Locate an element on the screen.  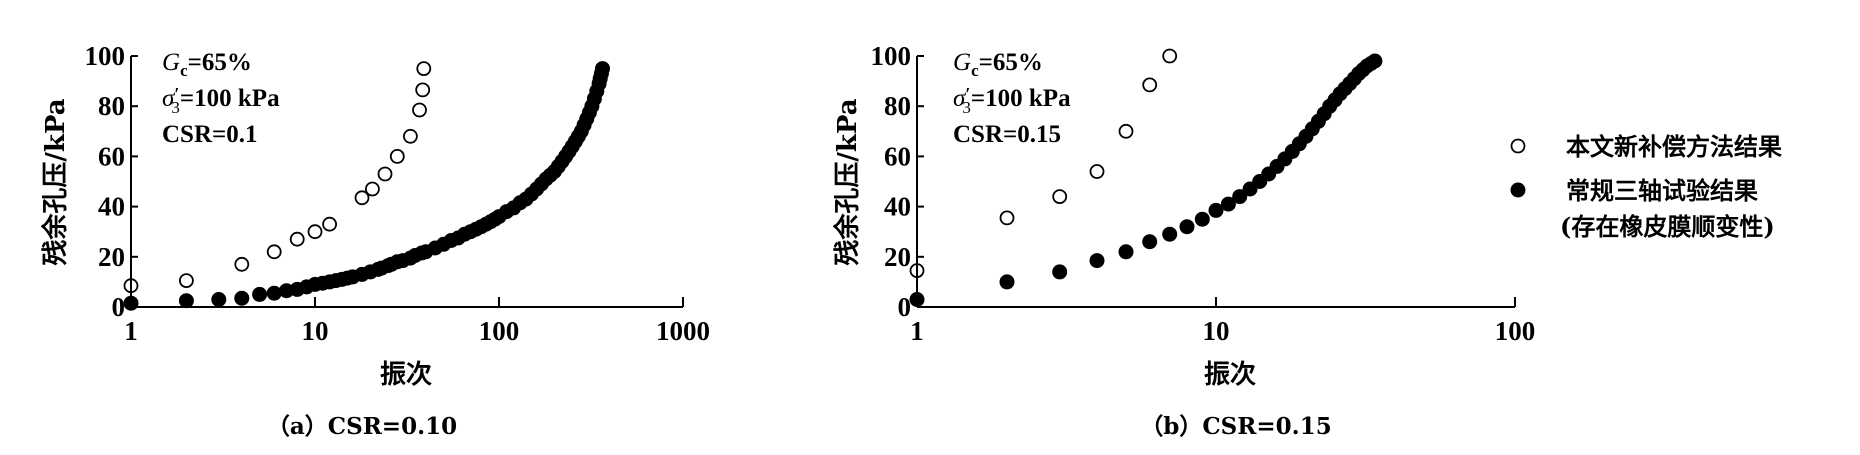
legend-marker-open is located at coordinates (1518, 146).